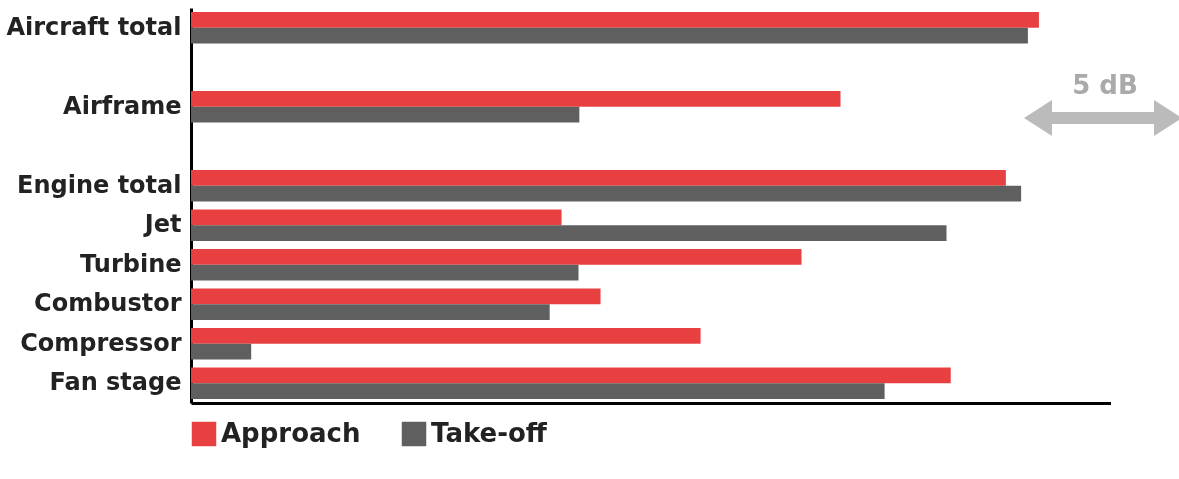 This screenshot has height=479, width=1179. What do you see at coordinates (1105, 85) in the screenshot?
I see `text: 5 dB` at bounding box center [1105, 85].